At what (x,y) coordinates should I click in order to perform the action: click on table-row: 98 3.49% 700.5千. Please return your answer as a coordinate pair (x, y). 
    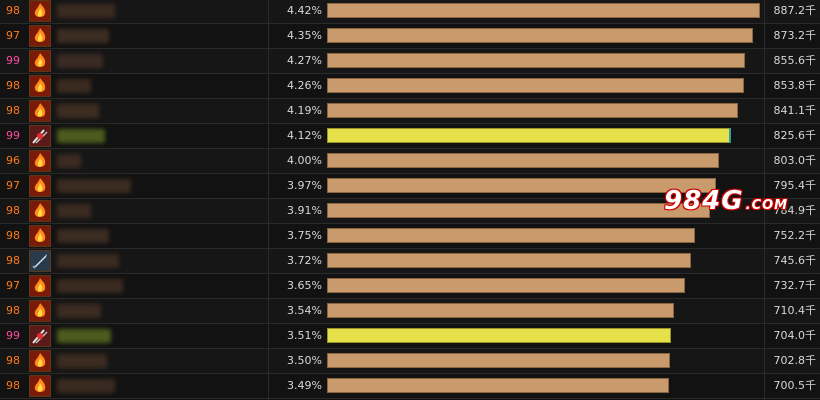
    Looking at the image, I should click on (410, 386).